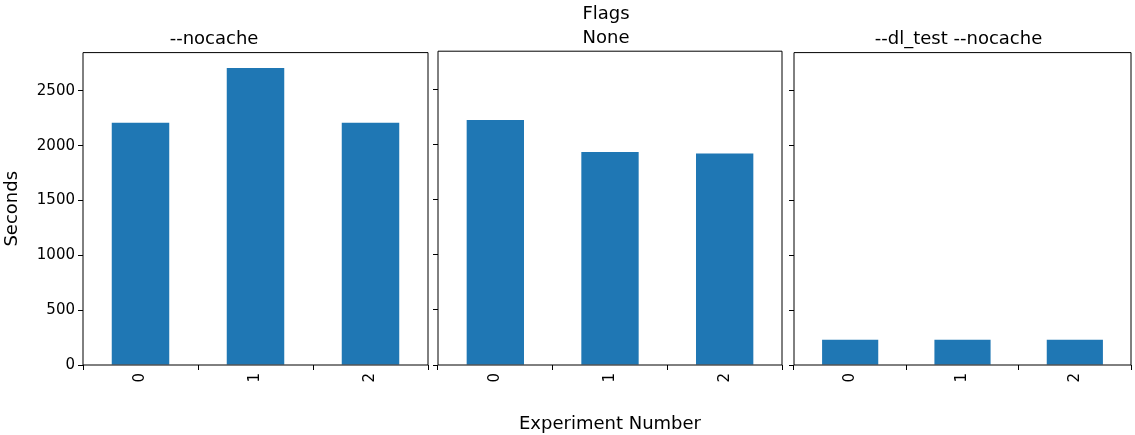 This screenshot has width=1135, height=435. I want to click on y-tick-label: 500, so click(60, 309).